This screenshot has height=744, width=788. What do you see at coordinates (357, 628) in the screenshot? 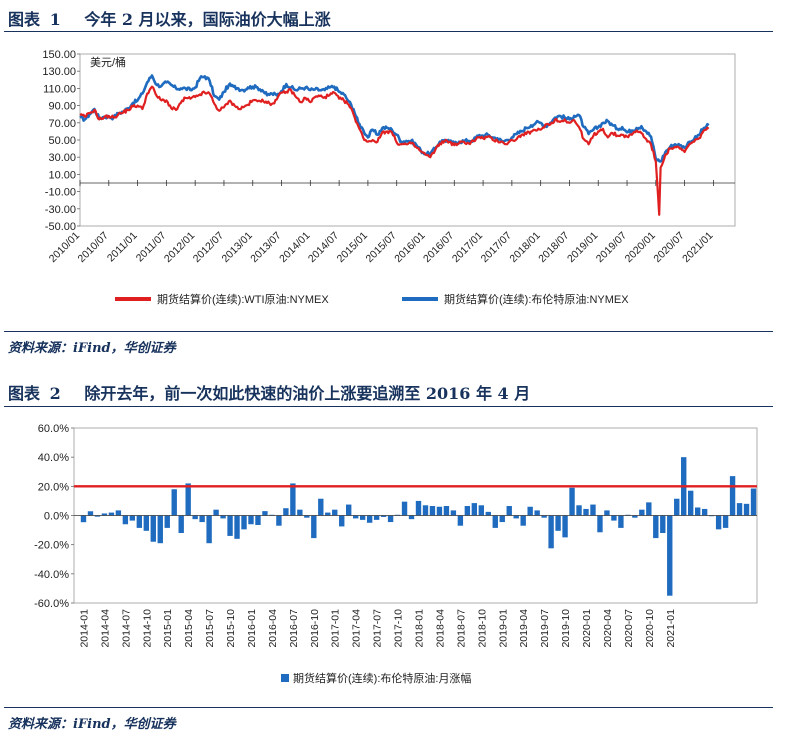
I see `x-tick-label: 2017-04` at bounding box center [357, 628].